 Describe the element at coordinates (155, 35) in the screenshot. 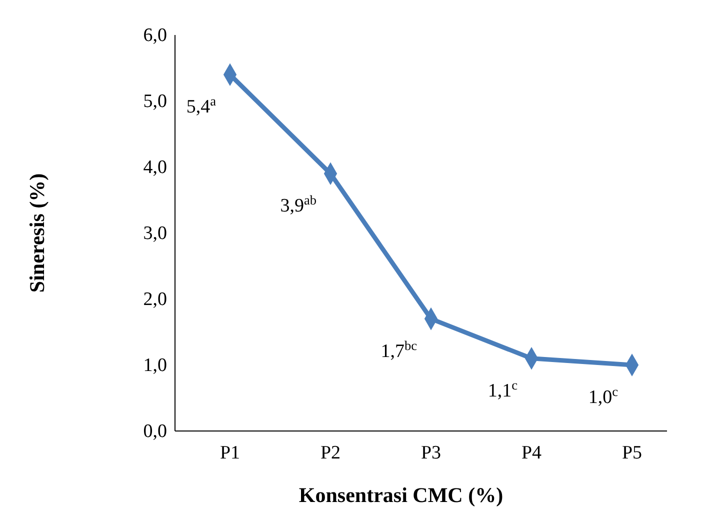

I see `y-tick-label: 6,0` at that location.